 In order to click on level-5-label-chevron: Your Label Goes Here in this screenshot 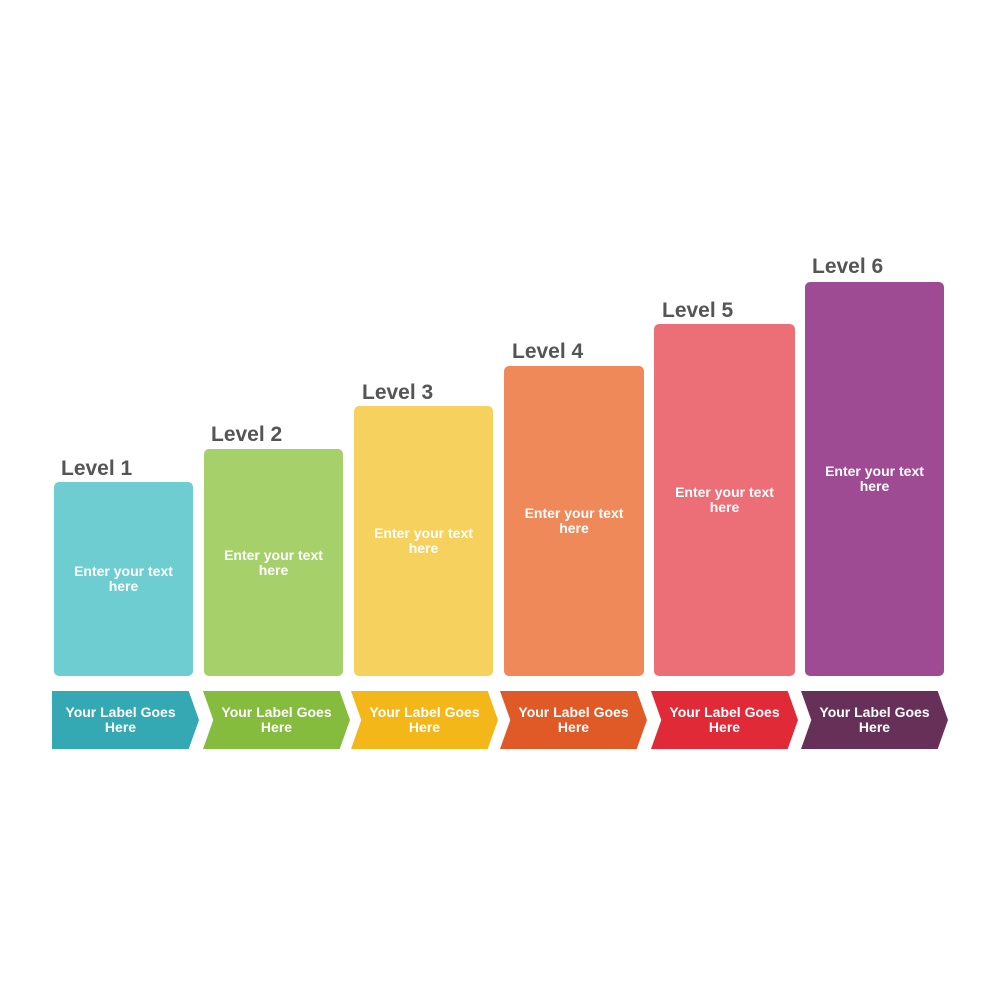, I will do `click(724, 720)`.